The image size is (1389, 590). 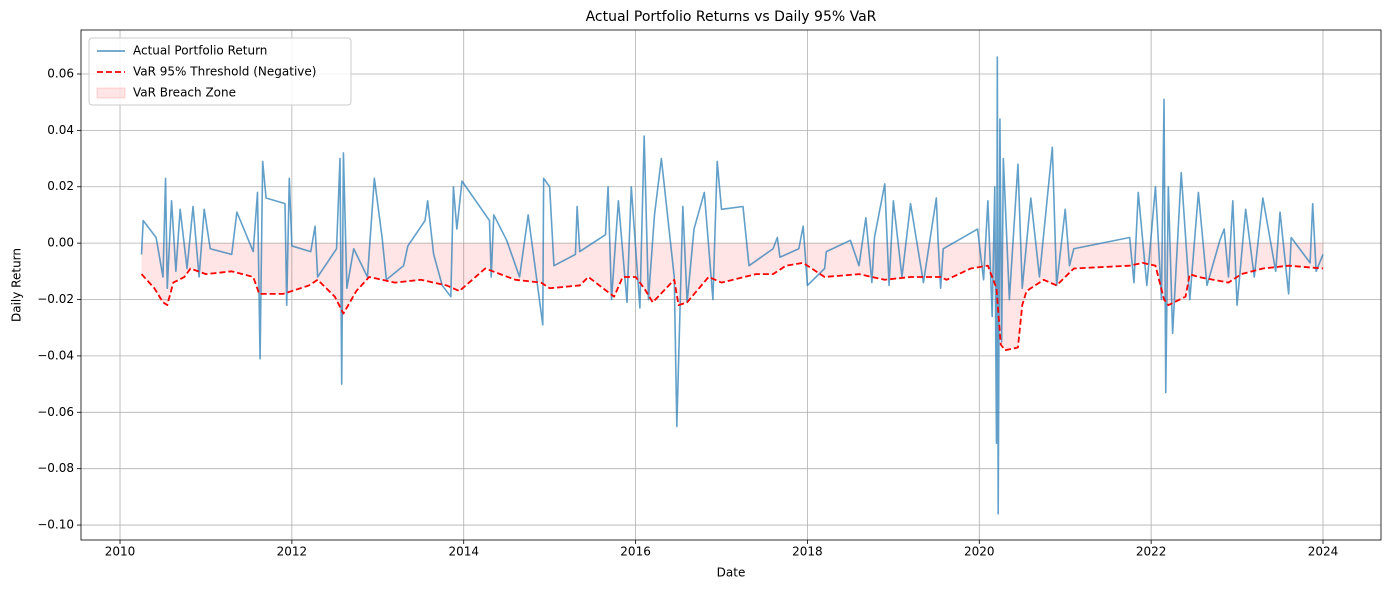 I want to click on y-tick-label: −0.10, so click(x=55, y=525).